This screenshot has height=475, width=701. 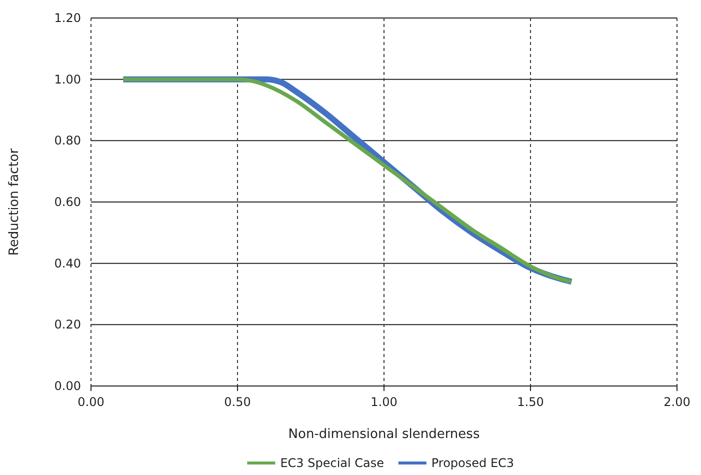 I want to click on x-tick-label: 0.00, so click(x=91, y=402).